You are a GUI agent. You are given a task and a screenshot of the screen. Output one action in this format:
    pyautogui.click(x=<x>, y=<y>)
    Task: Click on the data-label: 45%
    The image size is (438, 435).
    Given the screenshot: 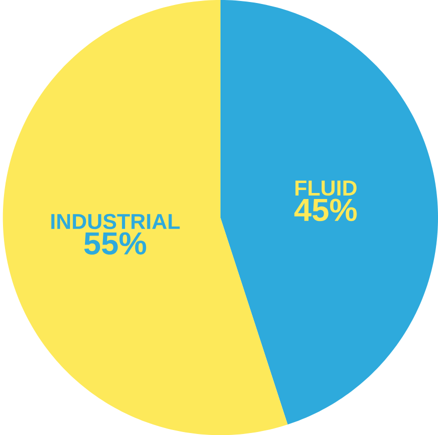 What is the action you would take?
    pyautogui.click(x=325, y=210)
    